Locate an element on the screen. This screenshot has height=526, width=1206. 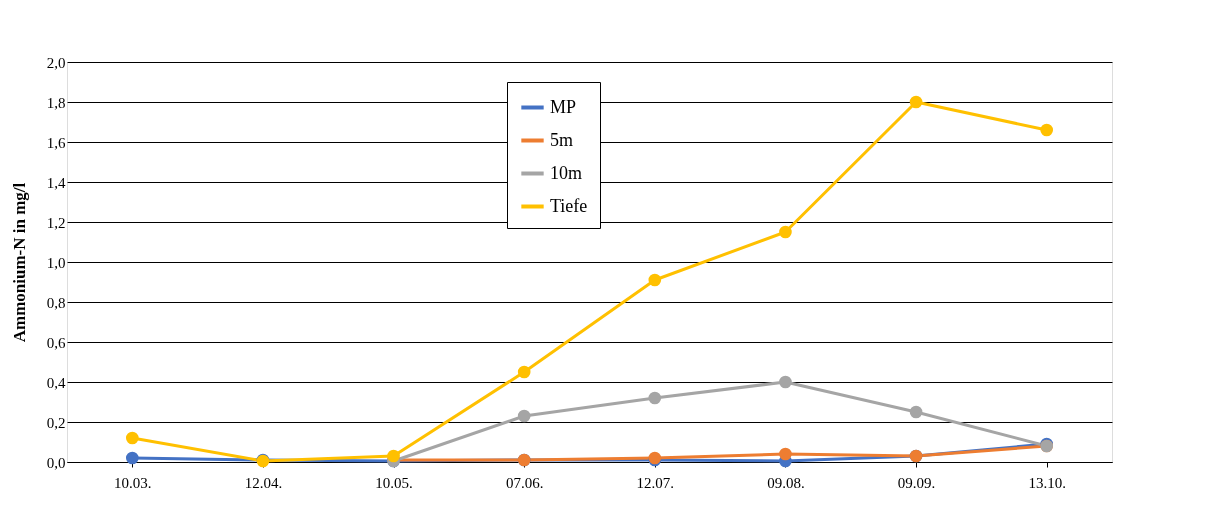
x-tick-label: 09.08. is located at coordinates (786, 482).